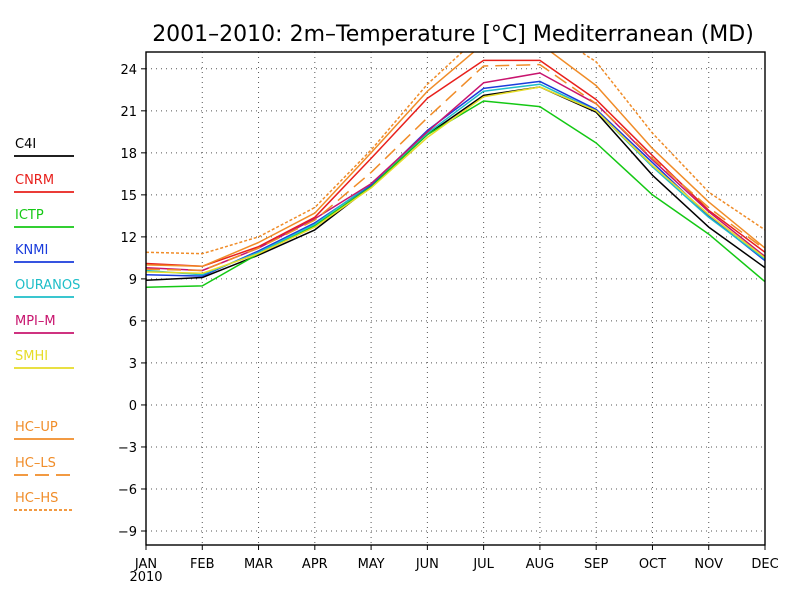 This screenshot has width=800, height=600. What do you see at coordinates (29, 215) in the screenshot?
I see `legend-label: ICTP` at bounding box center [29, 215].